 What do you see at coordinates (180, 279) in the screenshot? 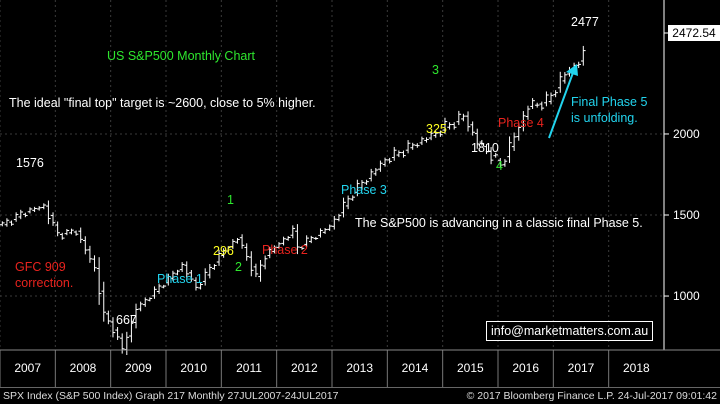
I see `label-phase1: Phase 1` at bounding box center [180, 279].